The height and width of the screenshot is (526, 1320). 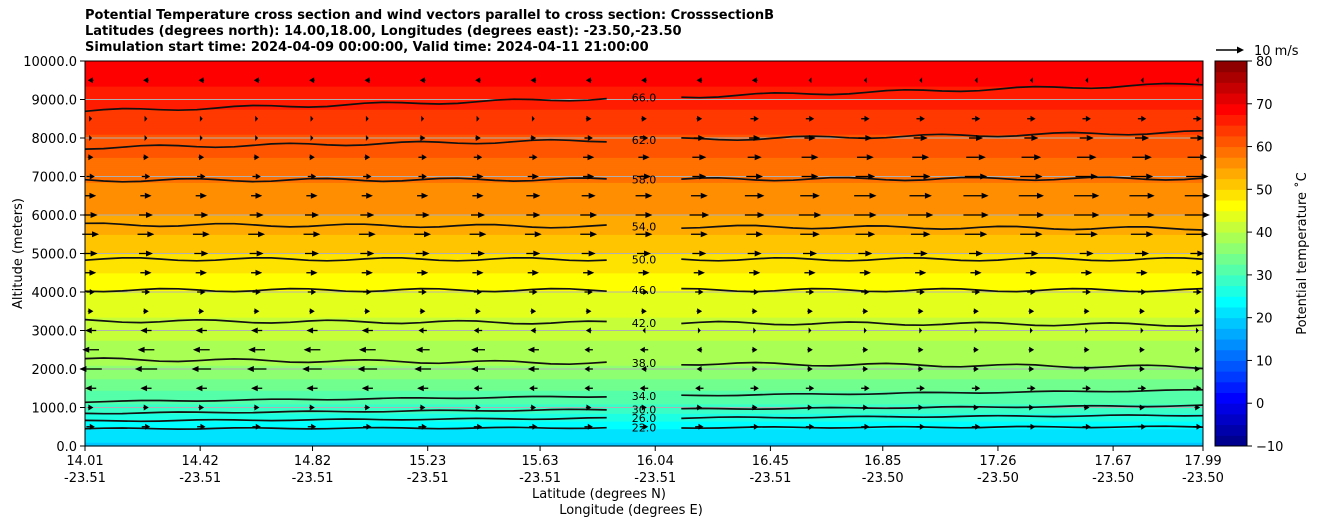 What do you see at coordinates (18, 253) in the screenshot?
I see `y-axis-label: Altitude (meters)` at bounding box center [18, 253].